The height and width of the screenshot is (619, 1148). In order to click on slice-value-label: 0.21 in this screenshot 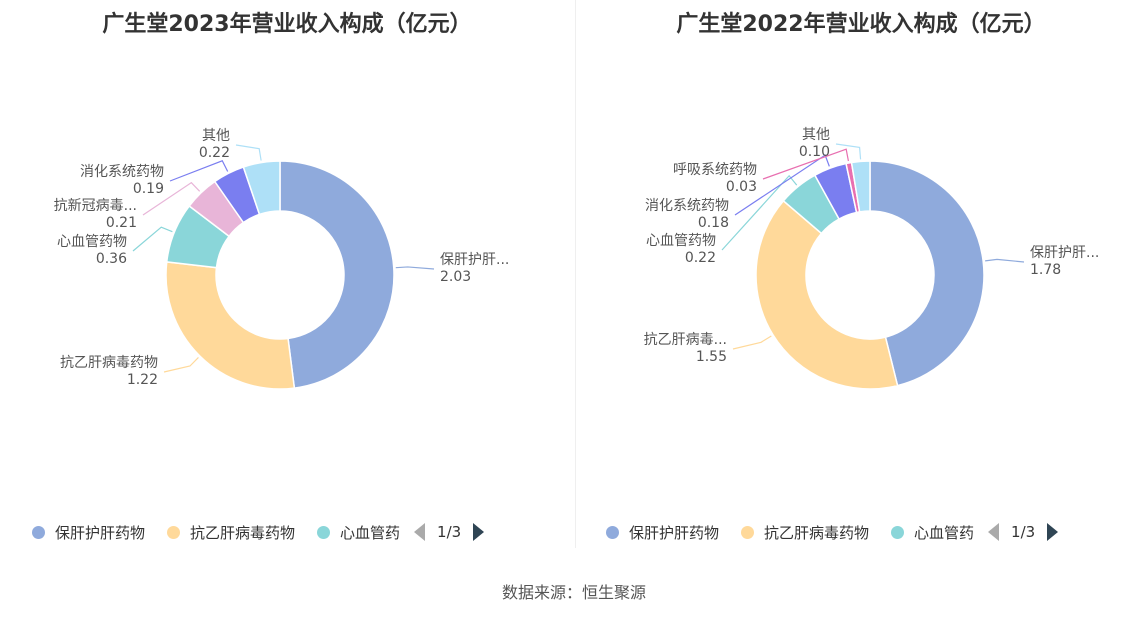, I will do `click(121, 223)`.